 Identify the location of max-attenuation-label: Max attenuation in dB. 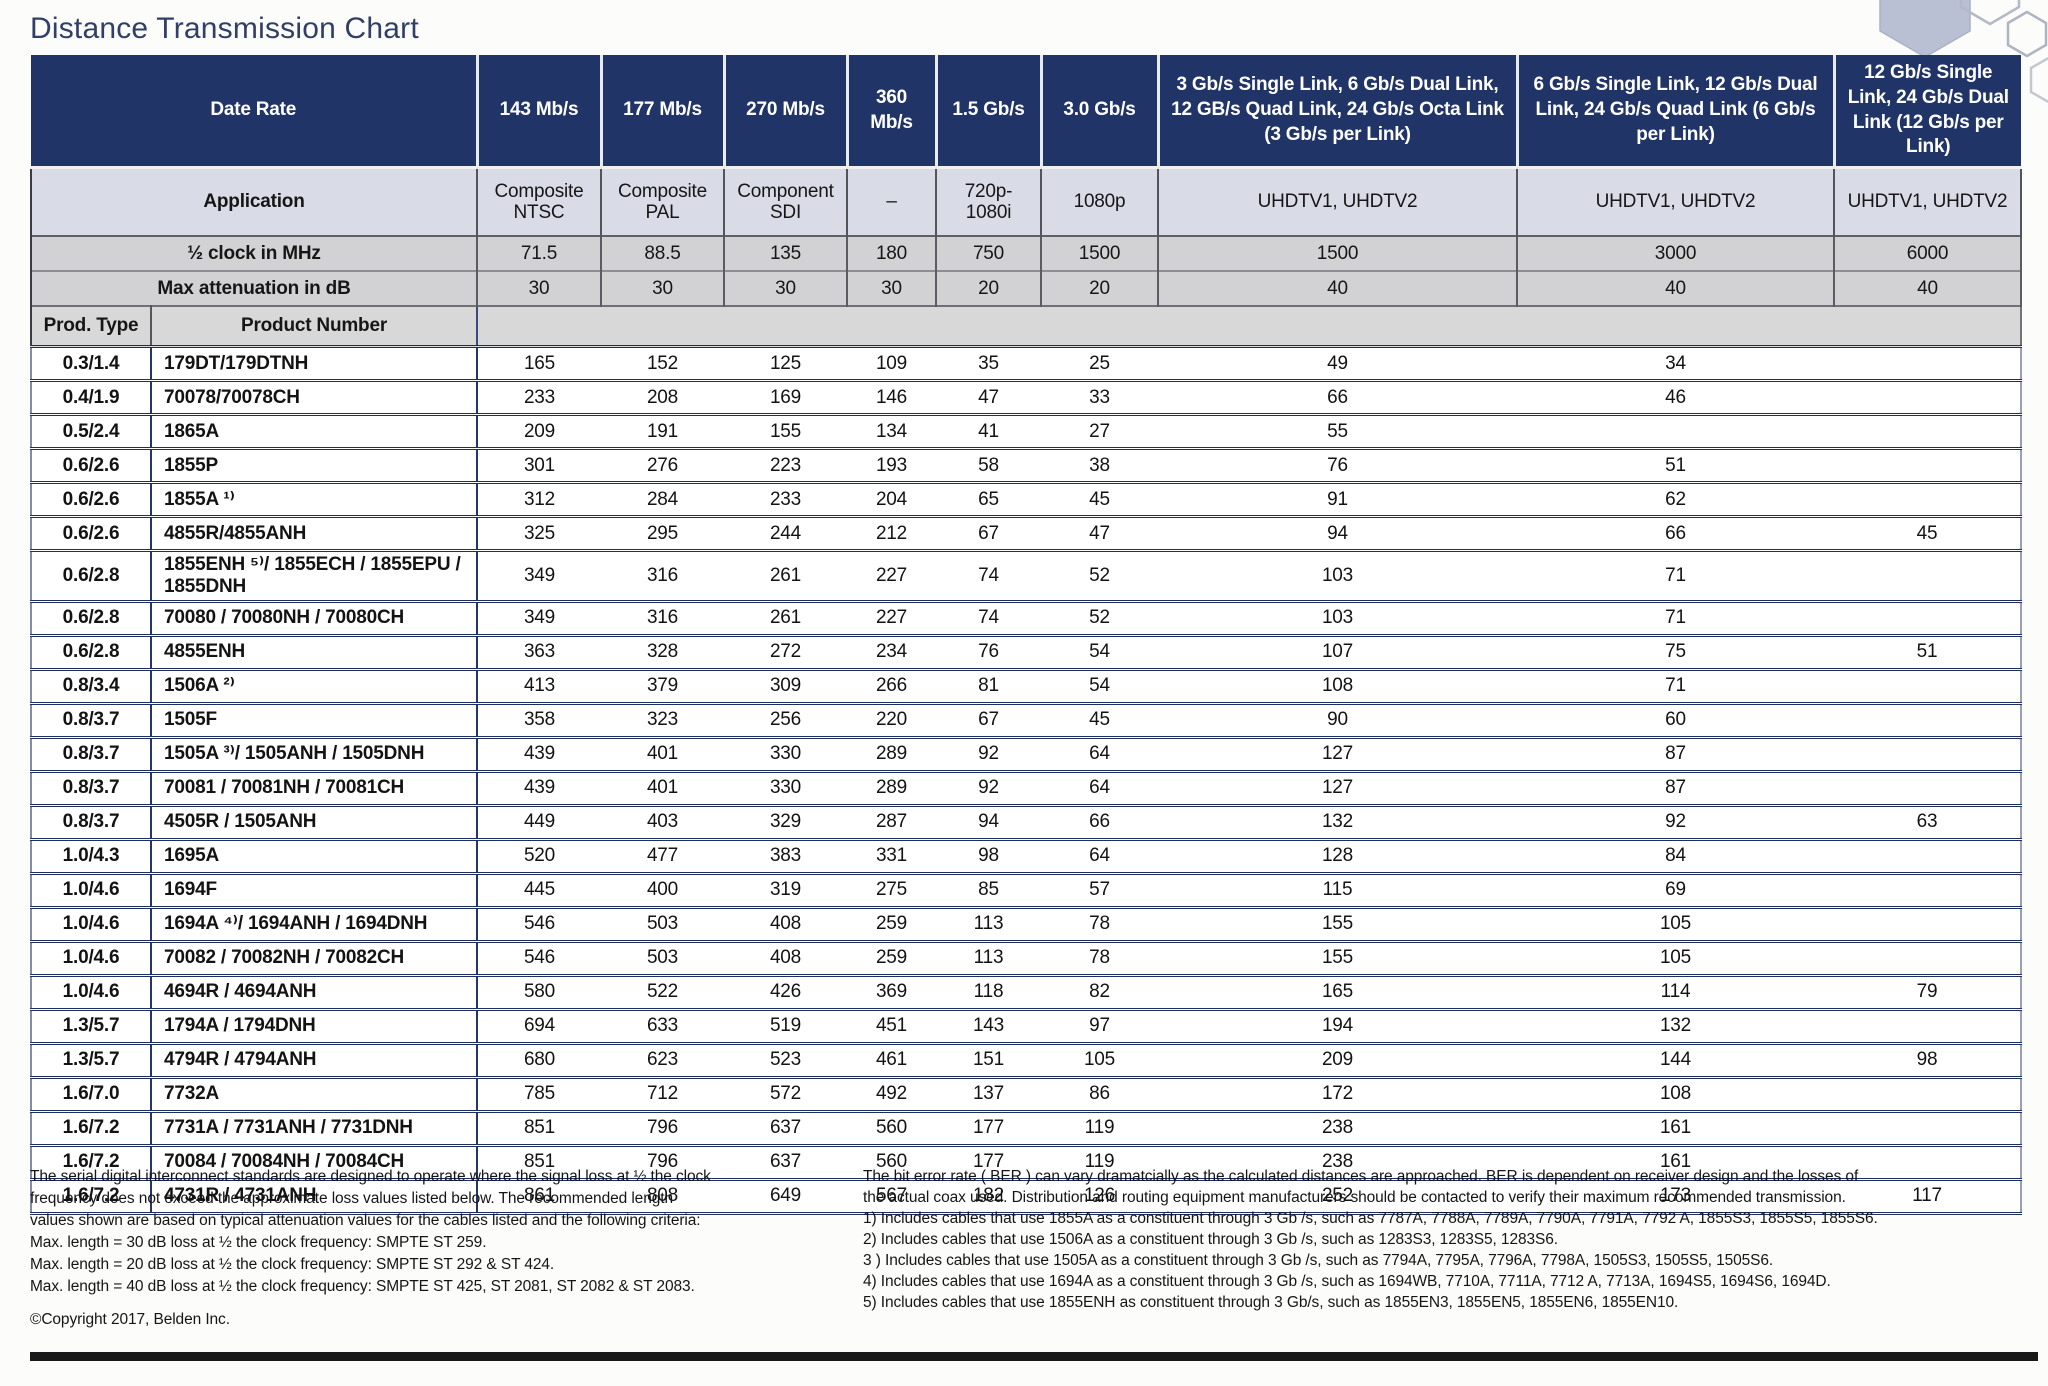
(254, 288).